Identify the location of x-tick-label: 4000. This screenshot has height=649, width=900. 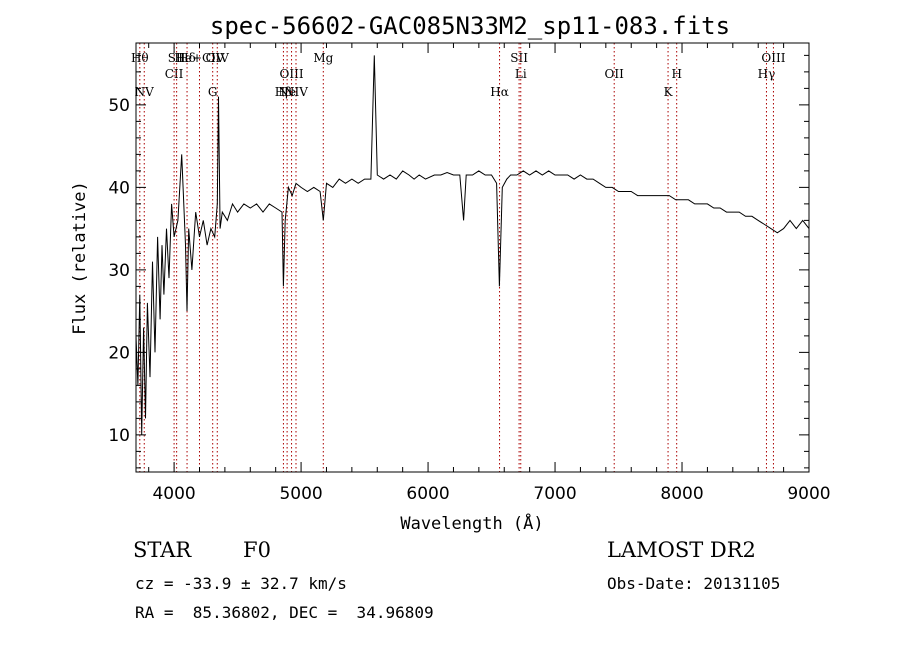
(173, 494).